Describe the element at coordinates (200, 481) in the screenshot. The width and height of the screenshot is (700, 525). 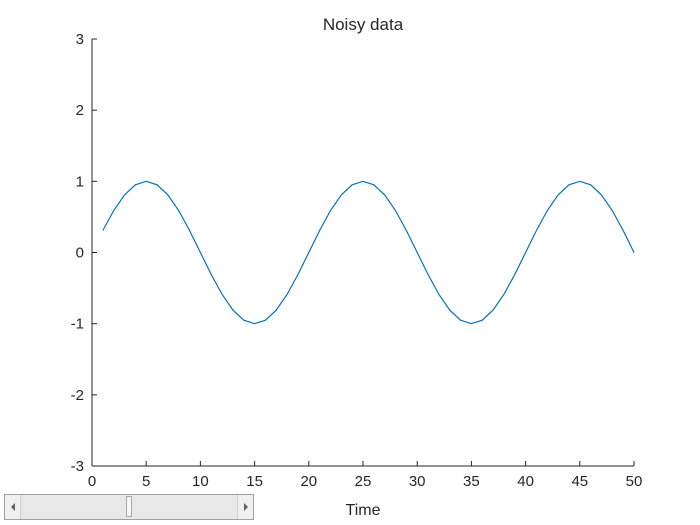
I see `x-tick-label: 10` at that location.